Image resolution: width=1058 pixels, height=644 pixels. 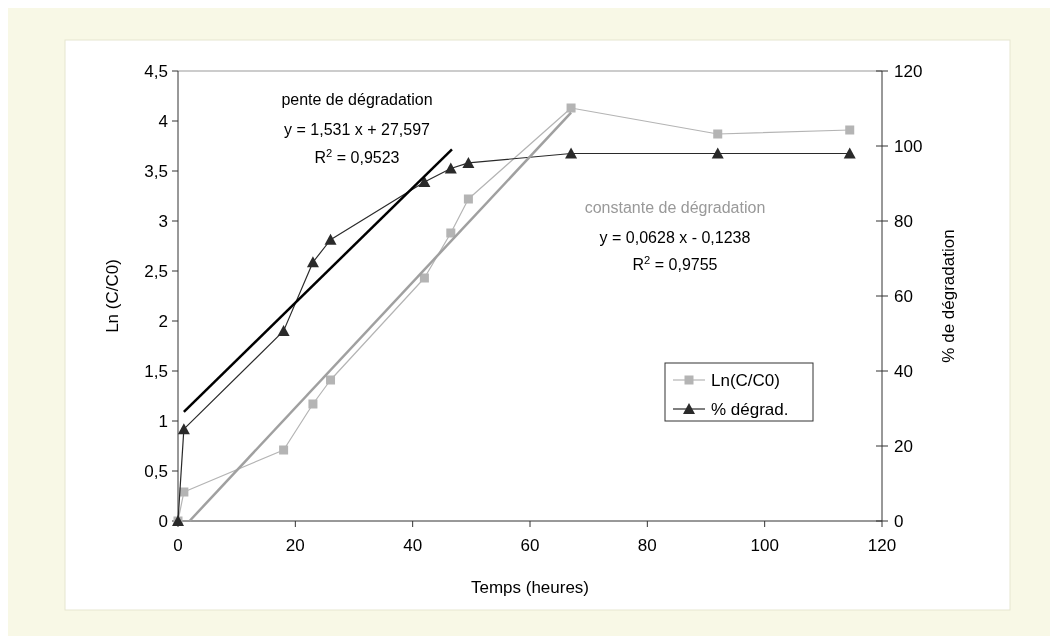 I want to click on y-tick-label: 2, so click(x=163, y=321).